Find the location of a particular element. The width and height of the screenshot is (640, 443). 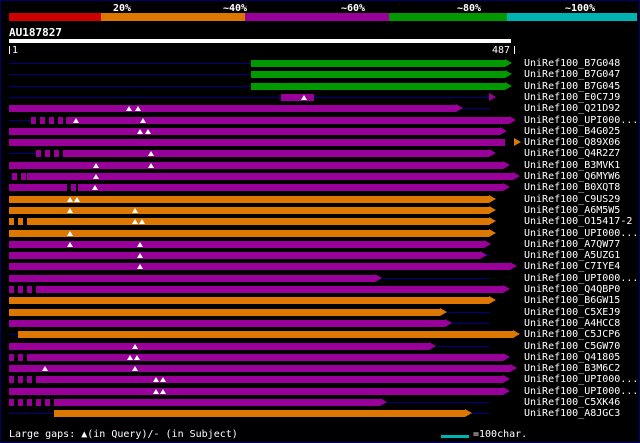

hit-label: UniRef100_C7IYE4 is located at coordinates (572, 266).